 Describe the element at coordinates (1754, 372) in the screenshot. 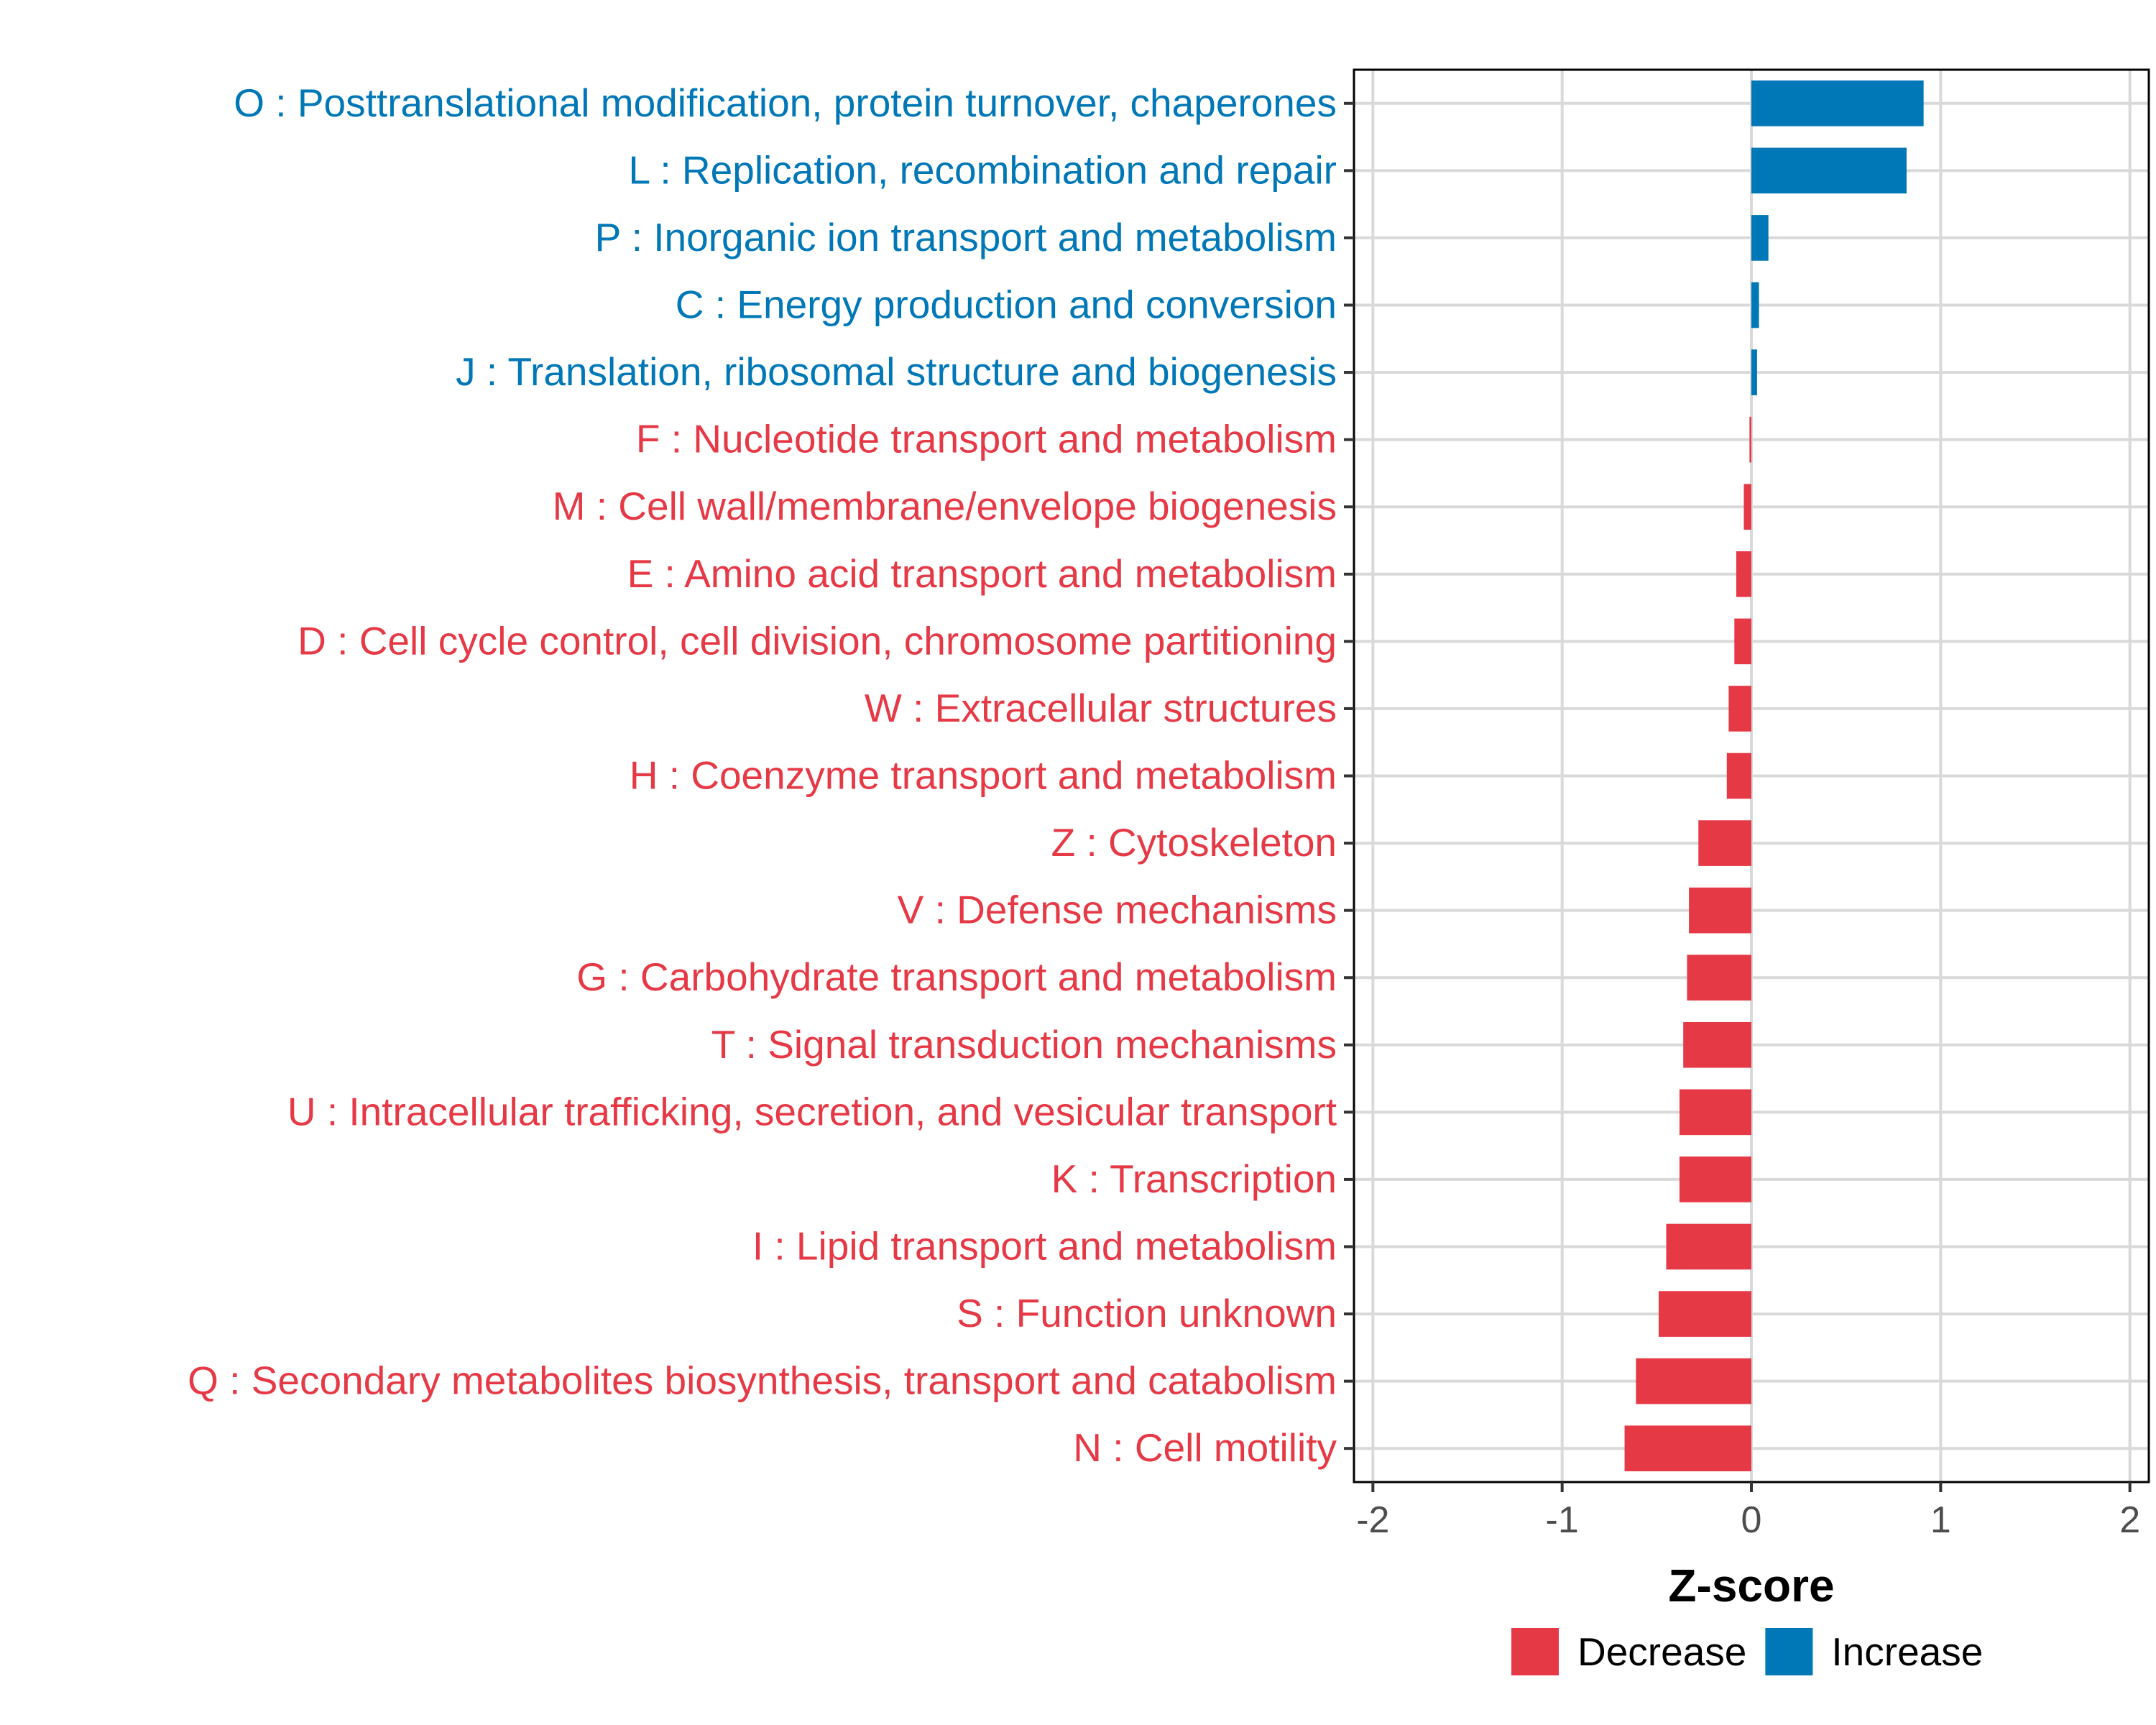

I see `bar-j` at that location.